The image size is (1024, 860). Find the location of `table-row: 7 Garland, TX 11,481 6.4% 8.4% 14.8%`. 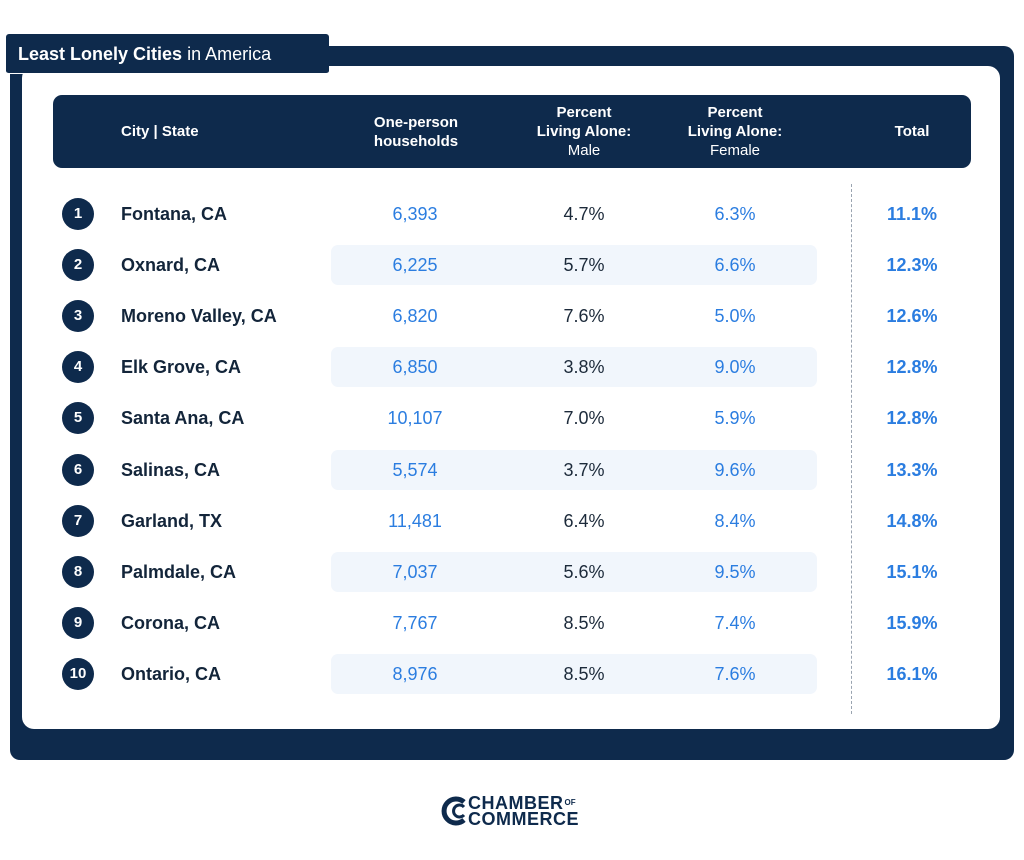

table-row: 7 Garland, TX 11,481 6.4% 8.4% 14.8% is located at coordinates (512, 521).